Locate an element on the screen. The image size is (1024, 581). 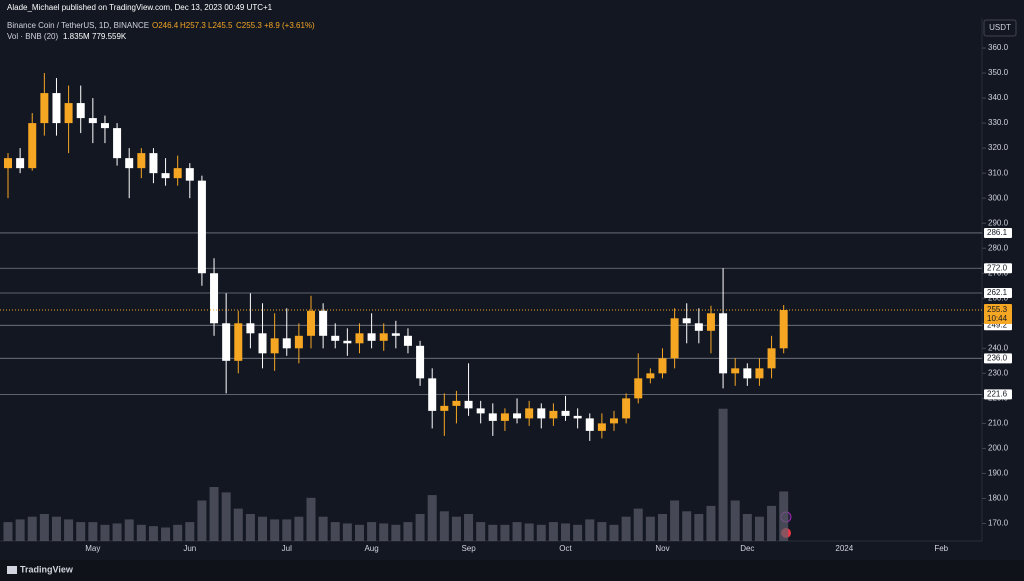
x-tick-label: Sep is located at coordinates (468, 548).